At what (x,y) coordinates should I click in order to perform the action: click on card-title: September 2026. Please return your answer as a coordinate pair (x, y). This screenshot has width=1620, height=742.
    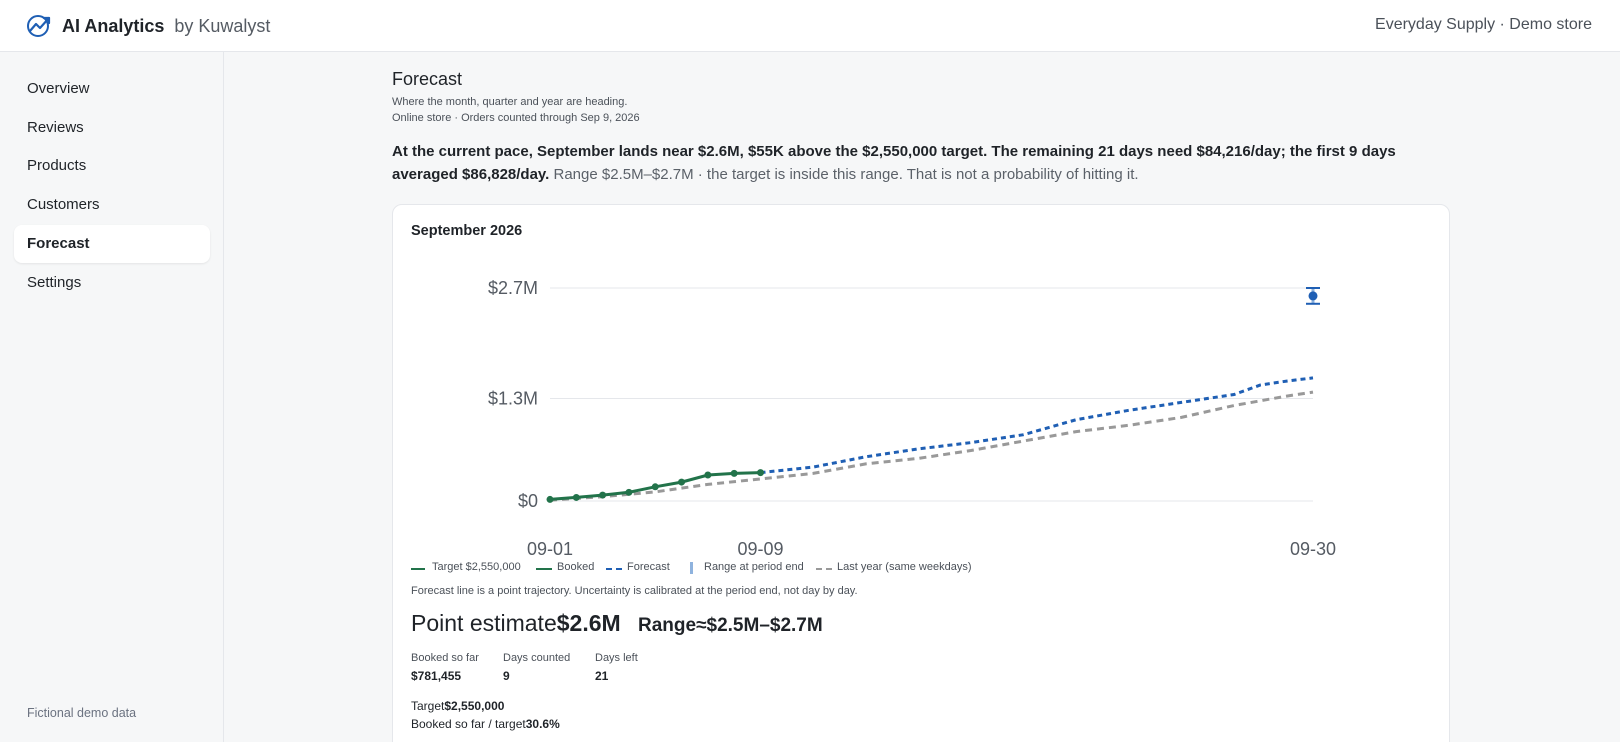
    Looking at the image, I should click on (467, 231).